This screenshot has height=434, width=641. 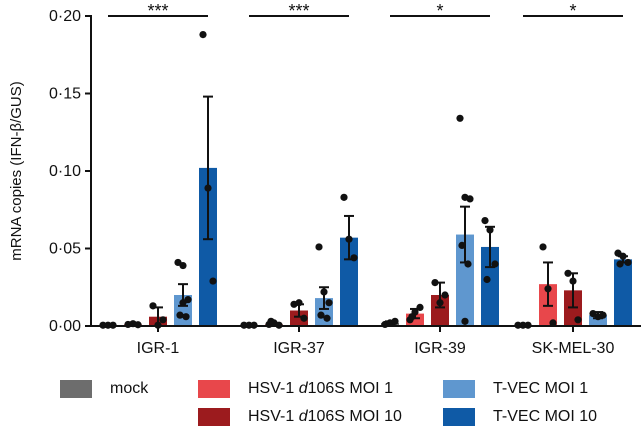 I want to click on legend-item-hsv1-moi1: HSV-1 d106S MOI 1, so click(x=295, y=389).